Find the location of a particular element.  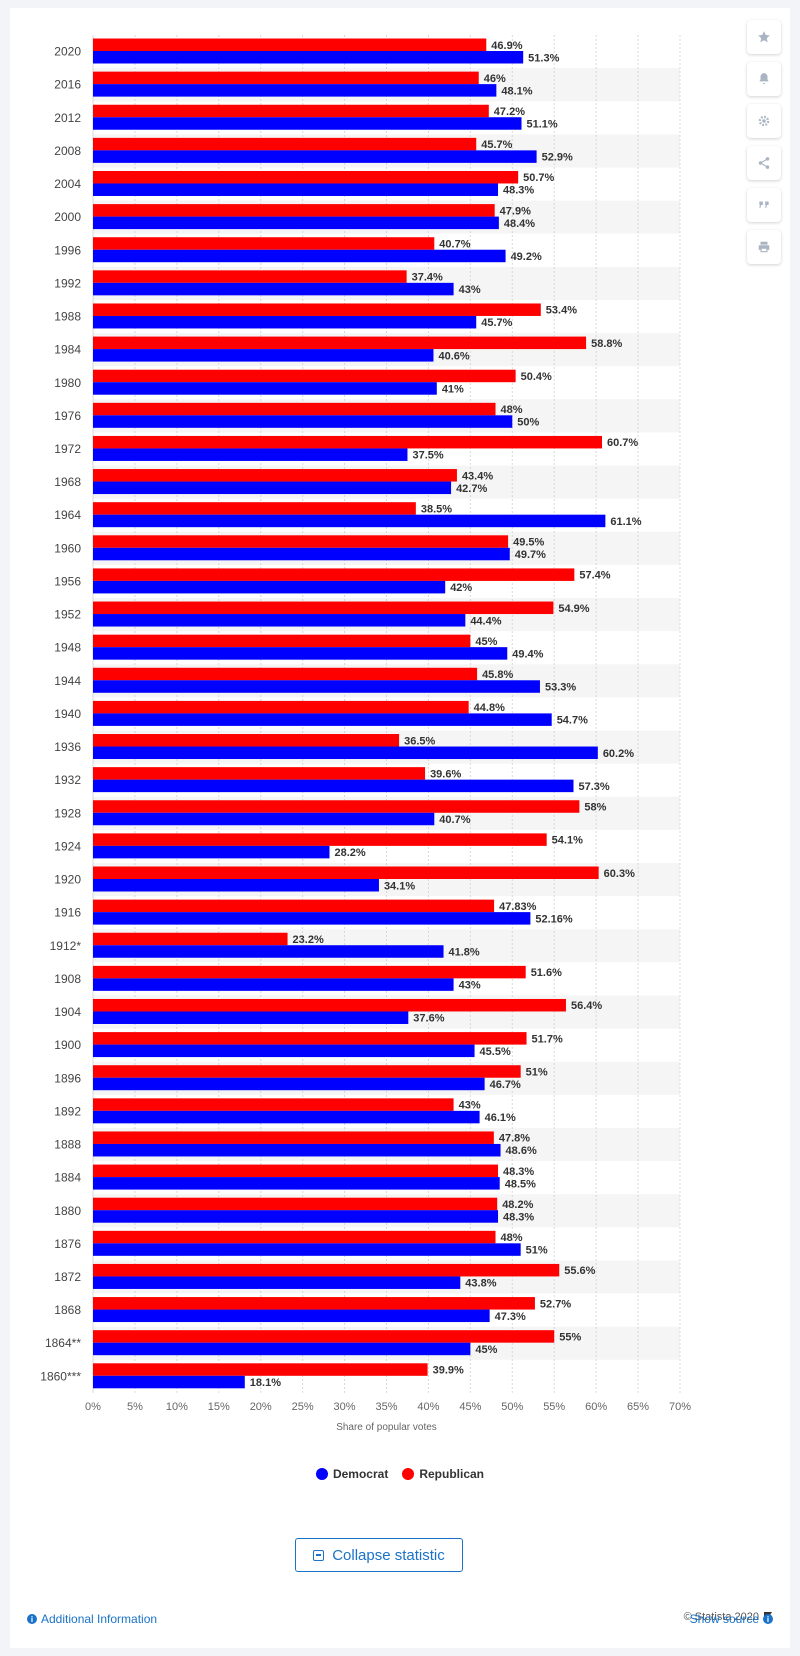

x-tick-label: 35% is located at coordinates (386, 1407).